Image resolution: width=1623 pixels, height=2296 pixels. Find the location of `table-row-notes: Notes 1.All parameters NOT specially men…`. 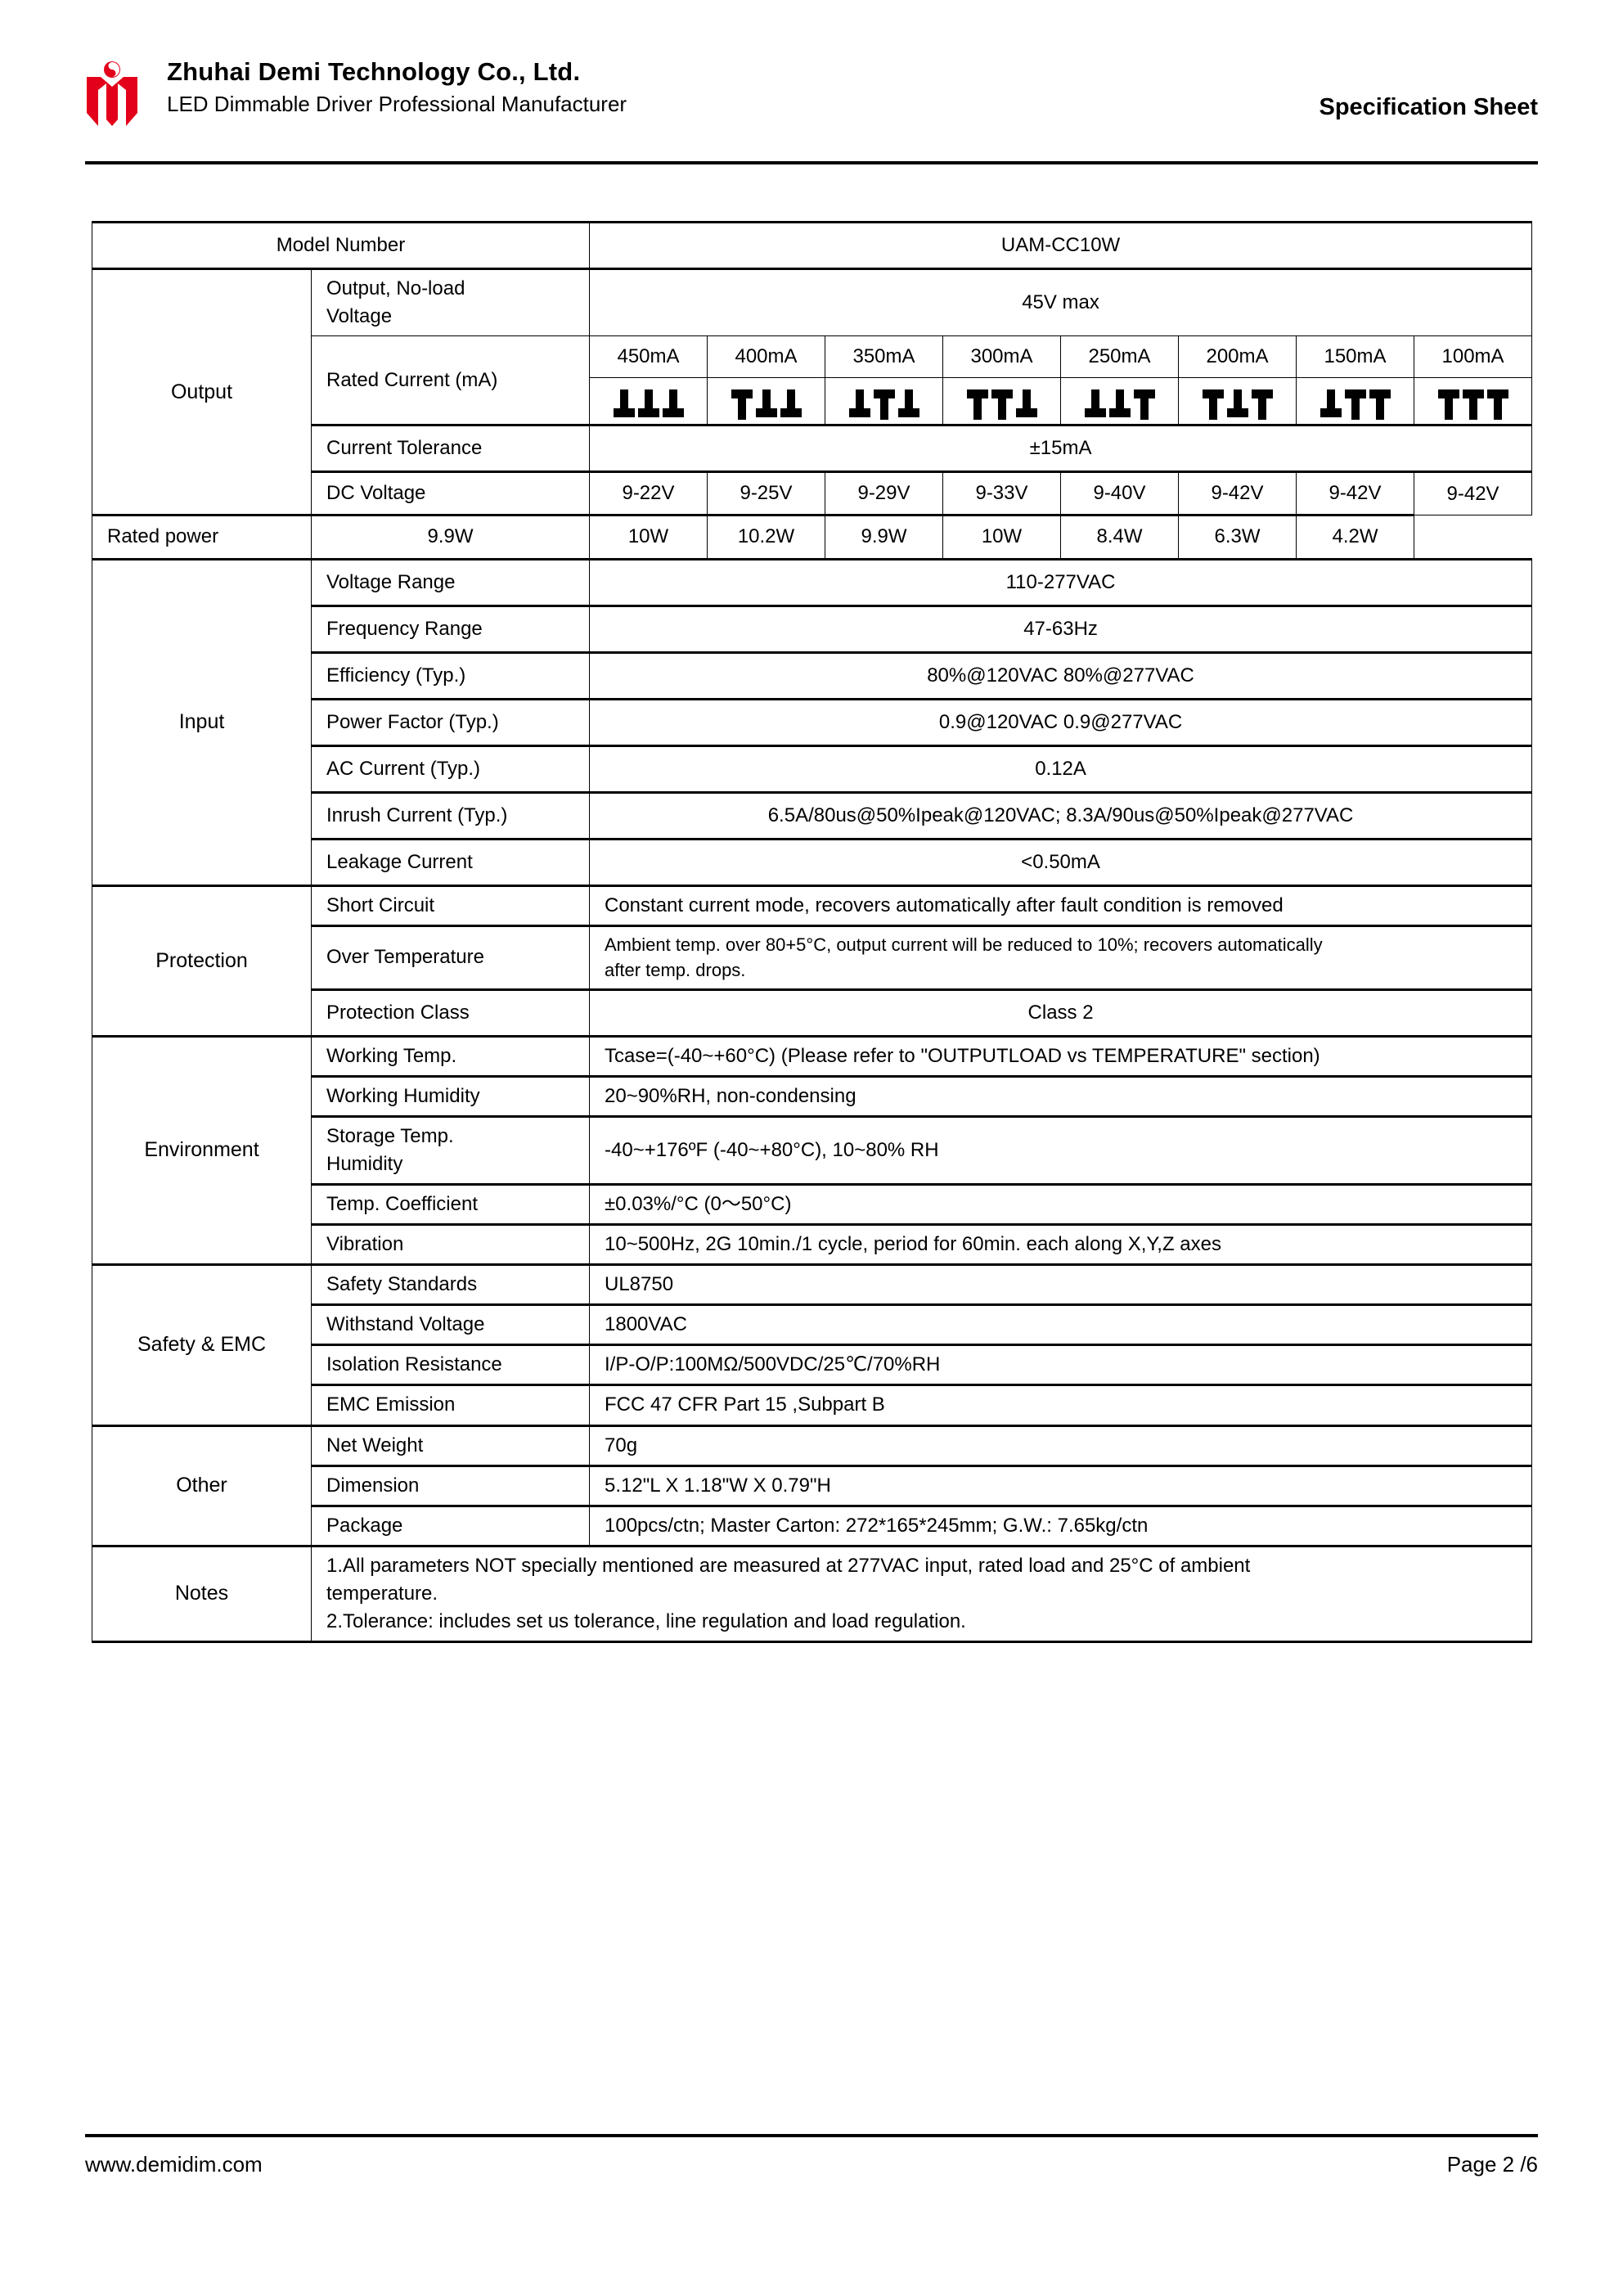

table-row-notes: Notes 1.All parameters NOT specially men… is located at coordinates (812, 1593).